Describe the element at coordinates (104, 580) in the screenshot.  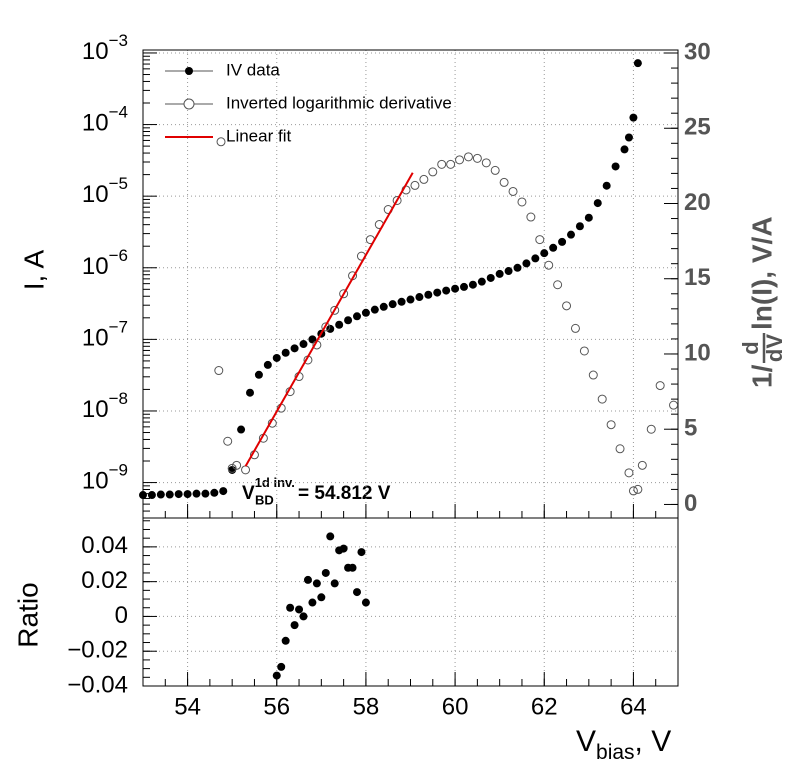
I see `y-tick-label: 0.02` at that location.